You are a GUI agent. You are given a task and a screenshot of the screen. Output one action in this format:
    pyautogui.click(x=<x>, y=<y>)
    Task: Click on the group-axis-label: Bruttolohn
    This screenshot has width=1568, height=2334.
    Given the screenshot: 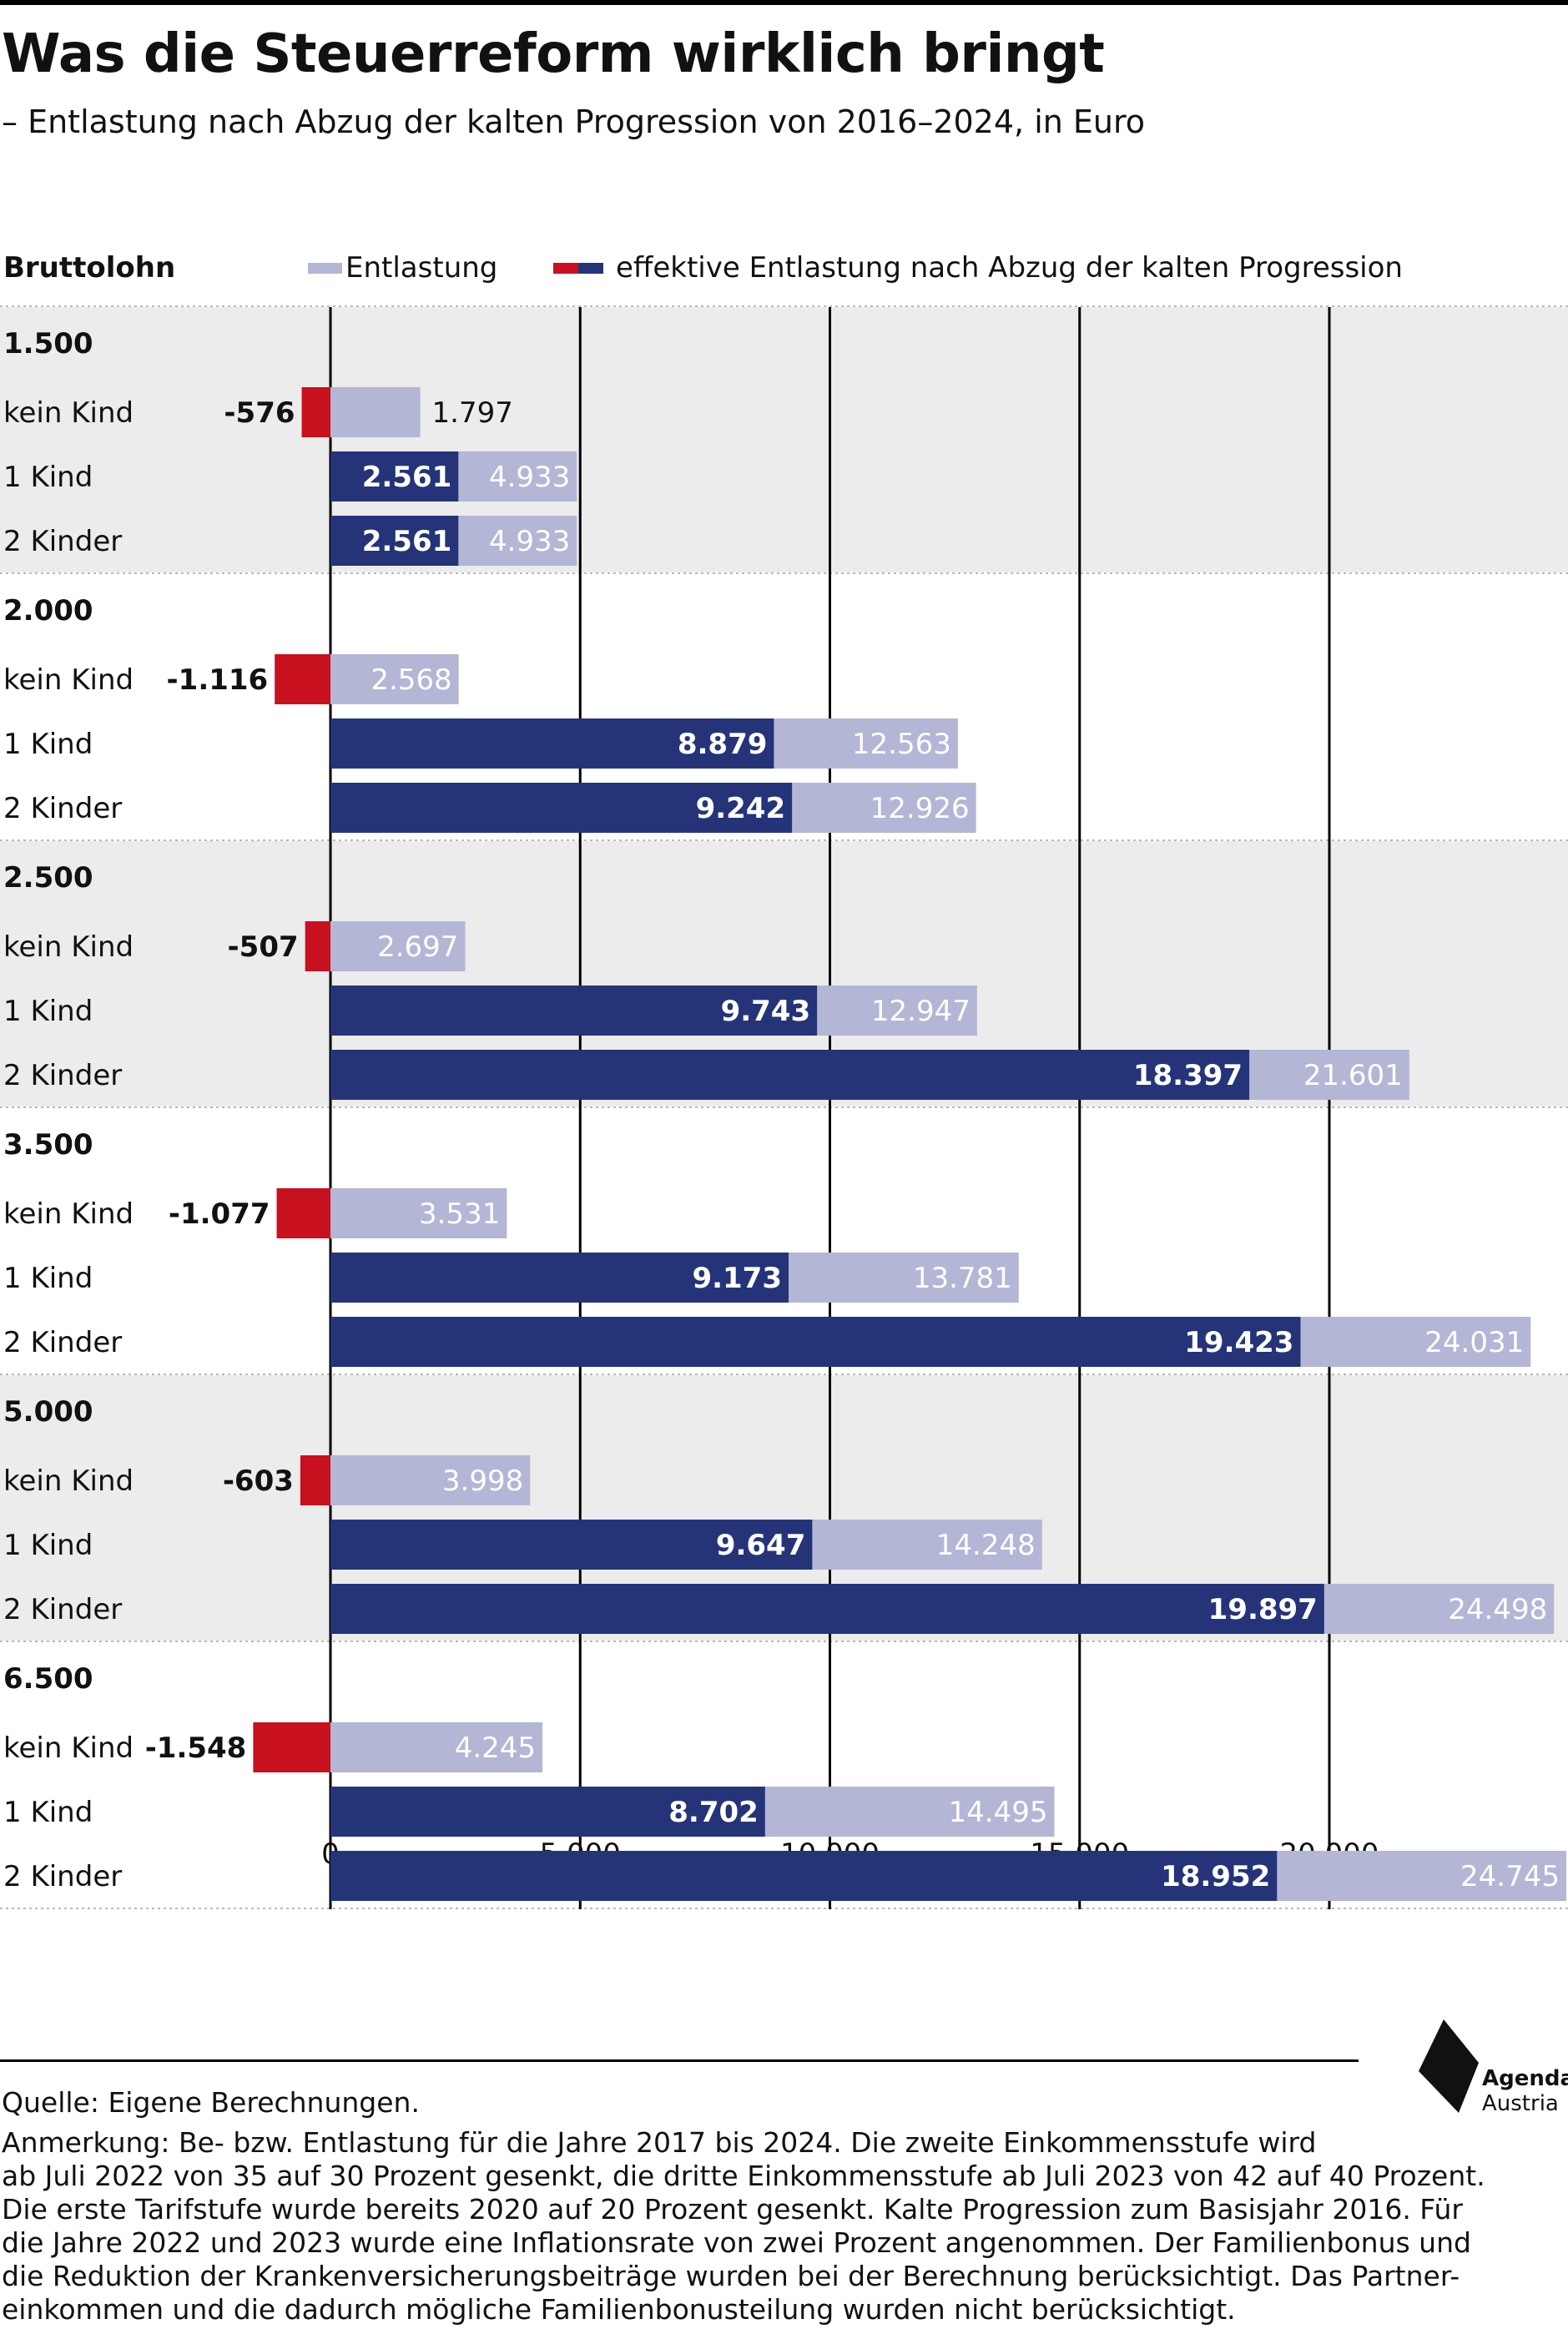 What is the action you would take?
    pyautogui.click(x=89, y=268)
    